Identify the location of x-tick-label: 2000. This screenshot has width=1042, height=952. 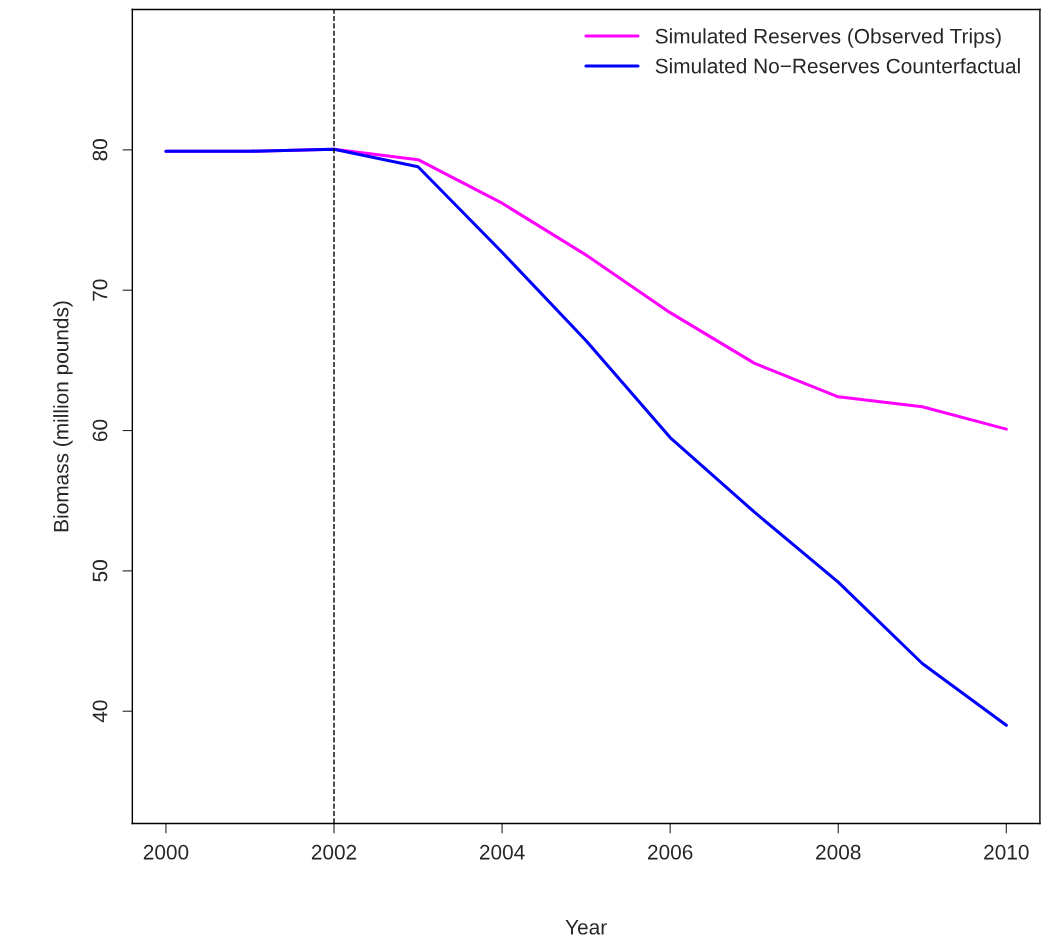
(166, 852).